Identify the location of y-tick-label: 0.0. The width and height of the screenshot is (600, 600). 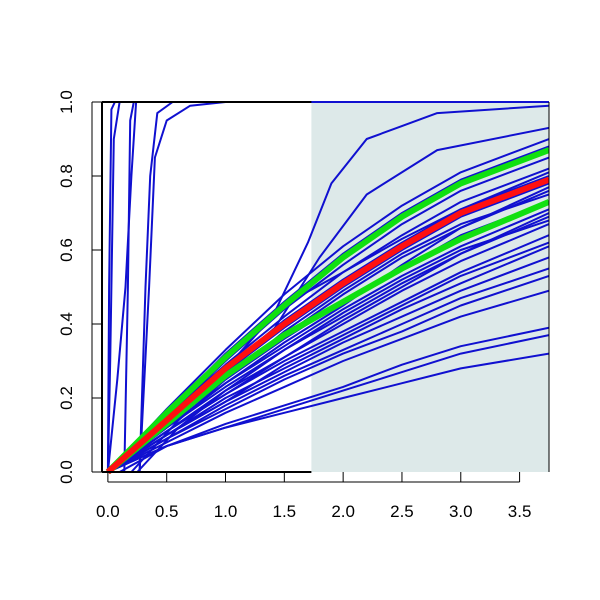
(66, 472).